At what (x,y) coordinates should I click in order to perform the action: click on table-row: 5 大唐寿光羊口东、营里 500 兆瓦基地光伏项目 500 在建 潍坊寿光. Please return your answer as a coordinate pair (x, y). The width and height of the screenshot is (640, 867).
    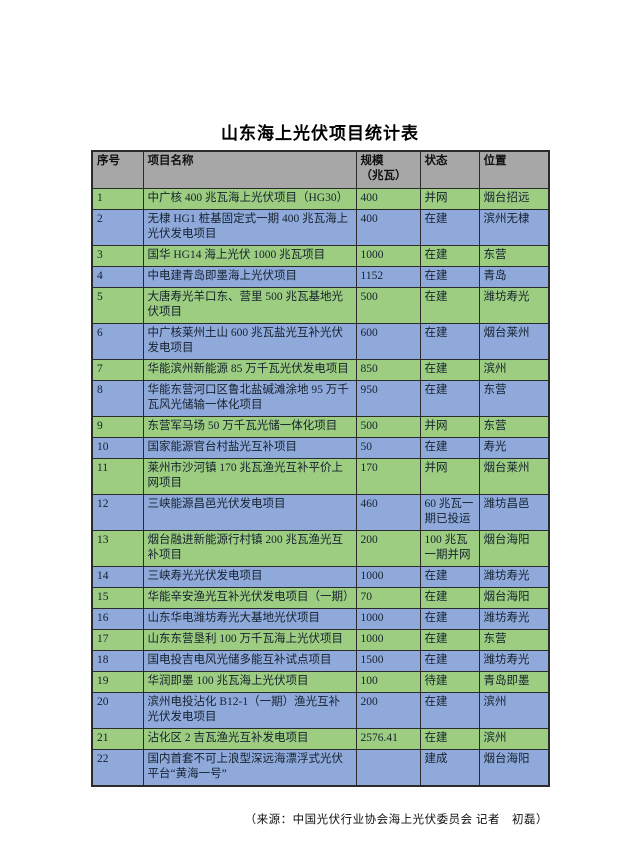
    Looking at the image, I should click on (320, 305).